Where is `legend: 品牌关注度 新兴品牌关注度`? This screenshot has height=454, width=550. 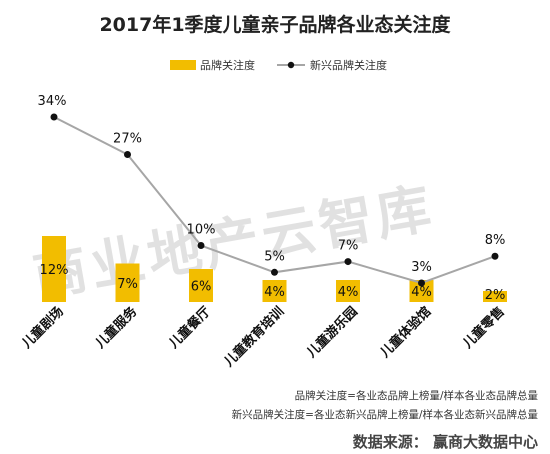 legend: 品牌关注度 新兴品牌关注度 is located at coordinates (275, 65).